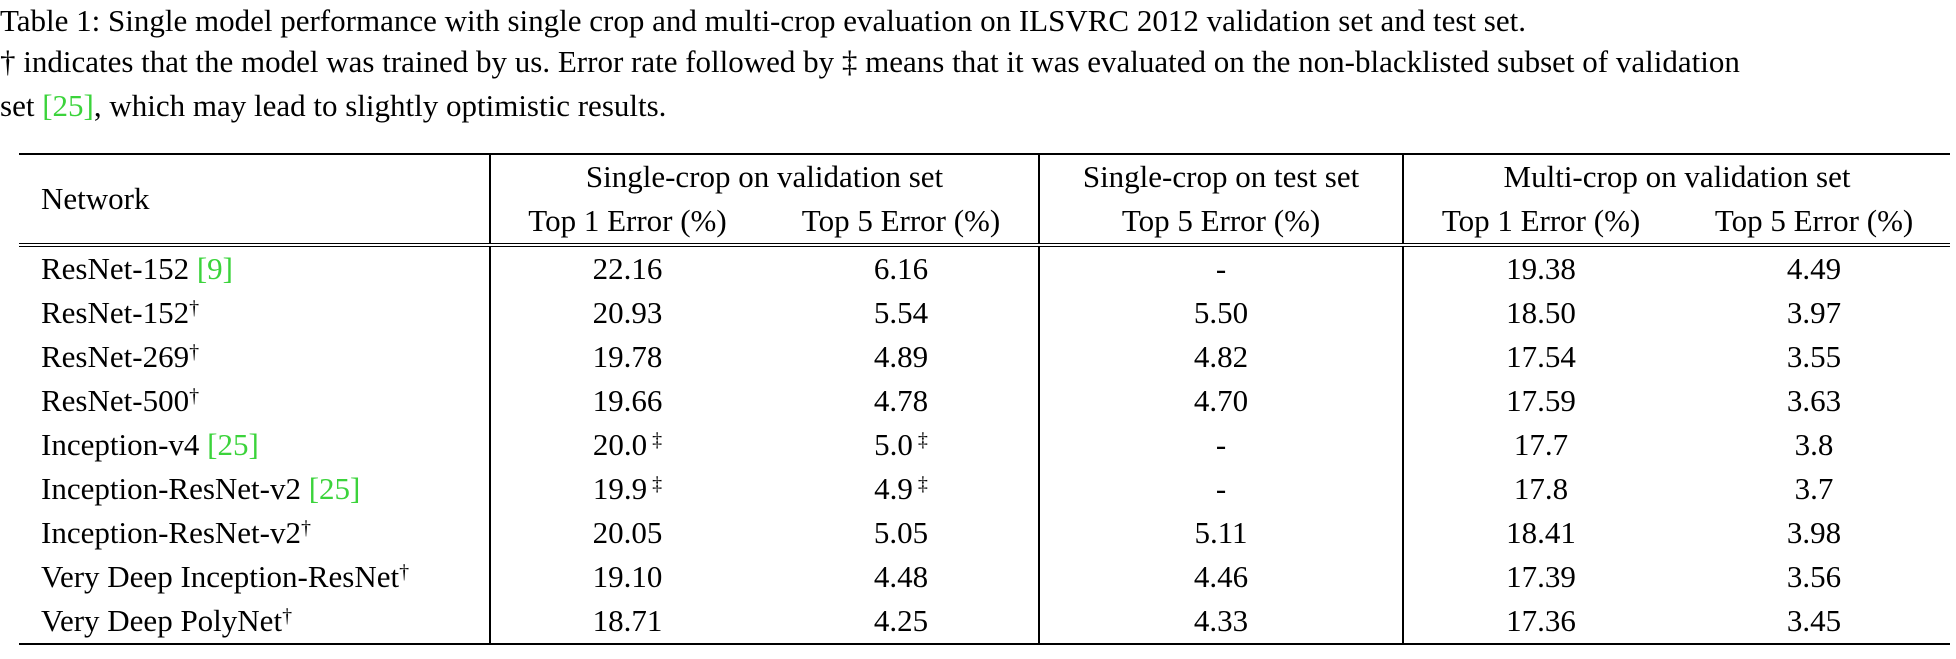 The width and height of the screenshot is (1956, 659). I want to click on network-name: ResNet-269, so click(115, 356).